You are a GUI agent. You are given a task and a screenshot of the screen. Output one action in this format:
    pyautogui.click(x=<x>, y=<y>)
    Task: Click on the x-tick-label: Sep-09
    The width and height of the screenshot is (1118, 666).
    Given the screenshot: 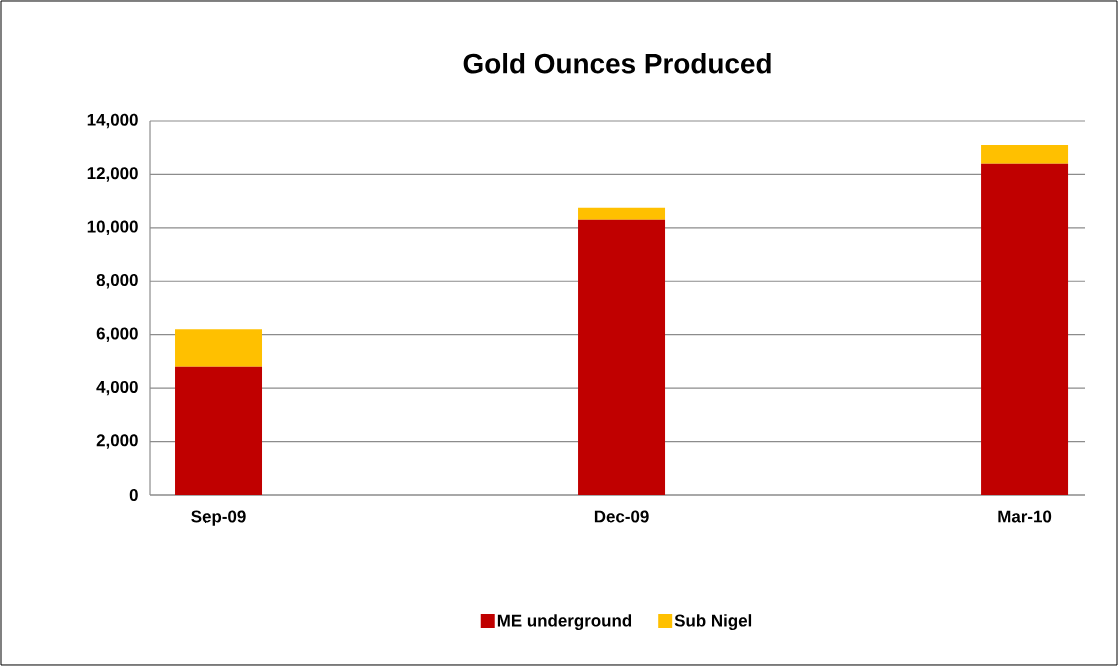 What is the action you would take?
    pyautogui.click(x=218, y=518)
    